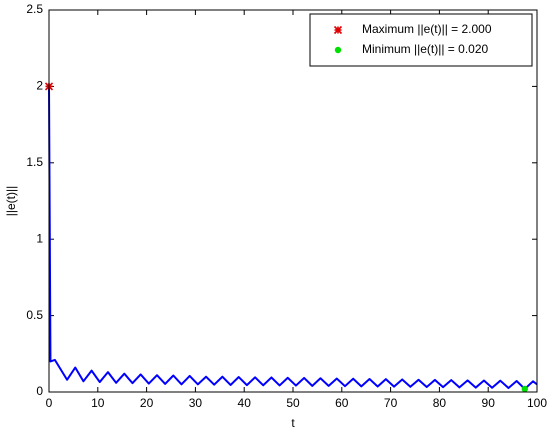 The width and height of the screenshot is (550, 434). Describe the element at coordinates (440, 403) in the screenshot. I see `x-tick-label: 80` at that location.